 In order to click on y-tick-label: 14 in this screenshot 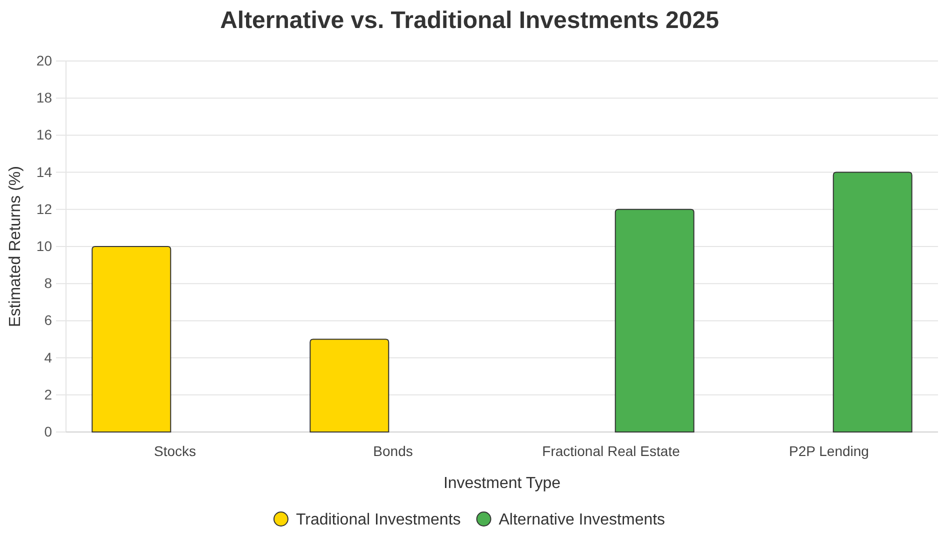, I will do `click(44, 172)`.